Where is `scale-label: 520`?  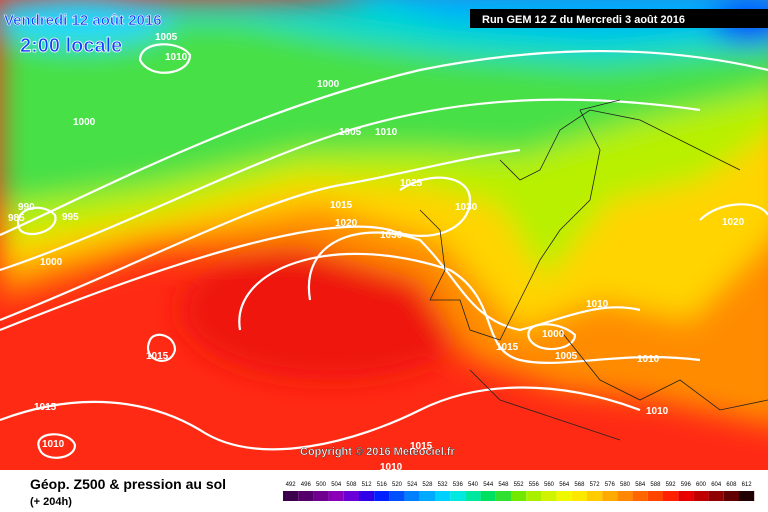 scale-label: 520 is located at coordinates (397, 485).